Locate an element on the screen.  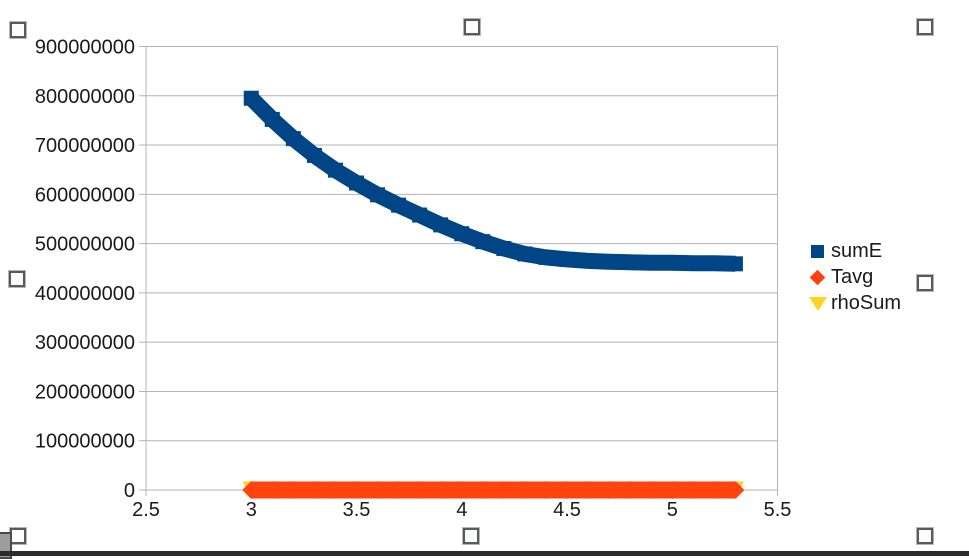
legend-label: Tavg is located at coordinates (852, 277).